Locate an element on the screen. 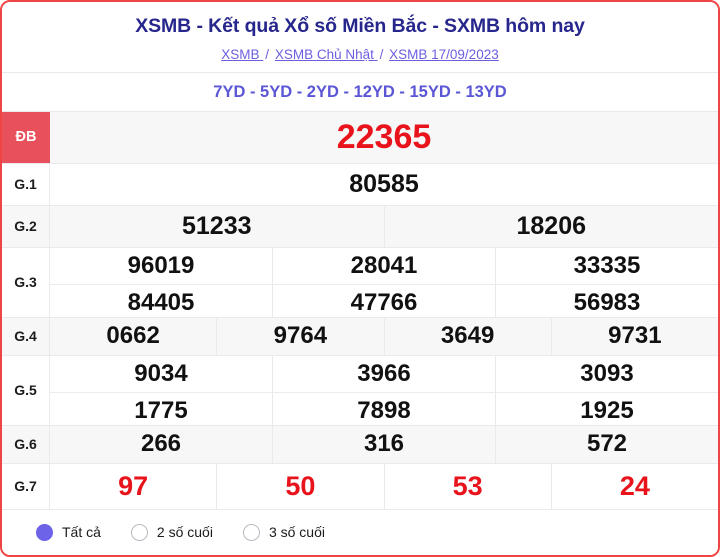  value-line: 9034 3966 3093 is located at coordinates (384, 373).